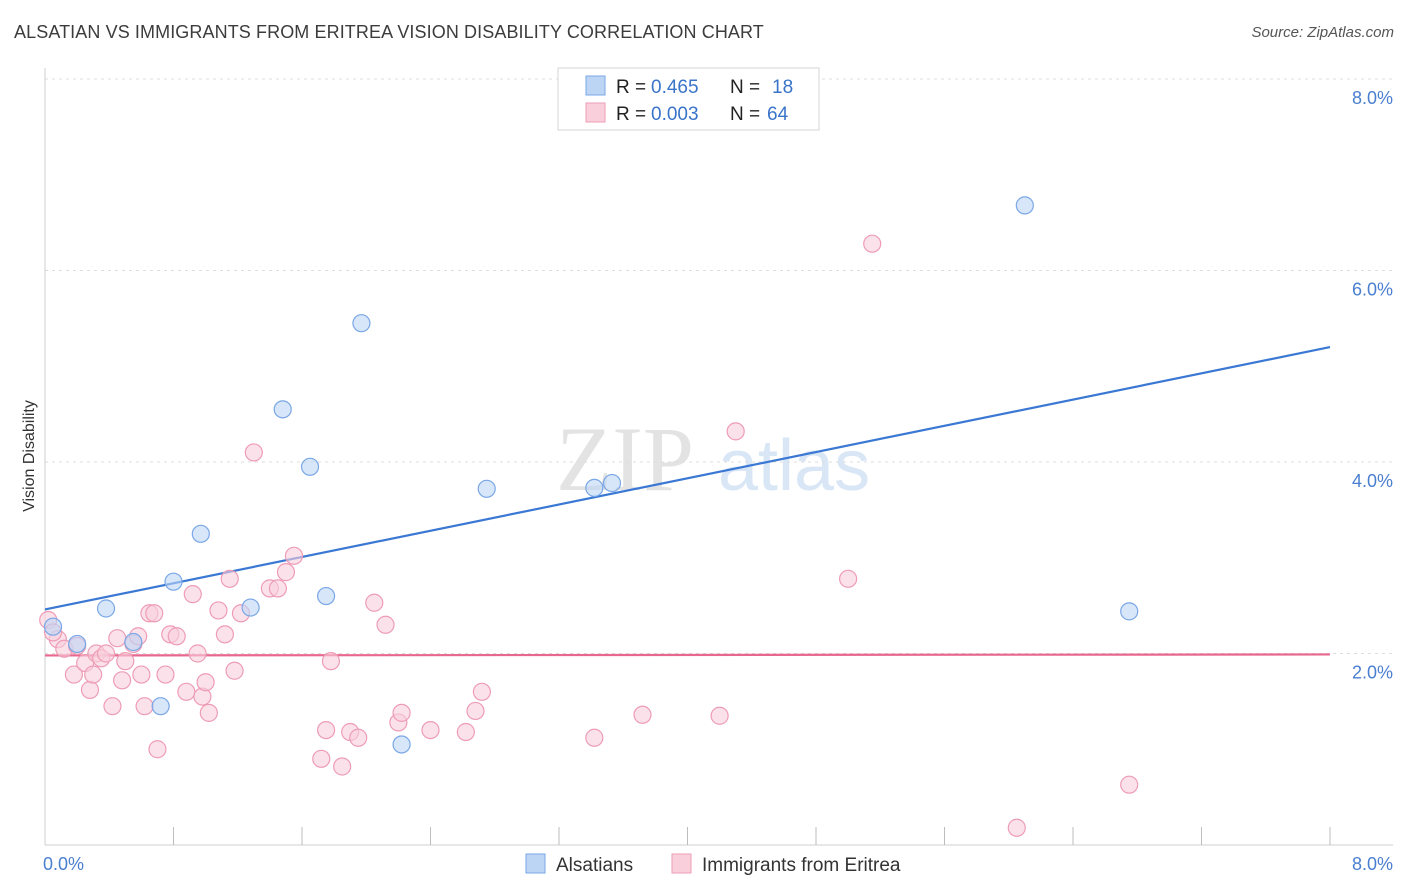 This screenshot has width=1406, height=892. What do you see at coordinates (1372, 673) in the screenshot?
I see `y-tick-label-0: 2.0%` at bounding box center [1372, 673].